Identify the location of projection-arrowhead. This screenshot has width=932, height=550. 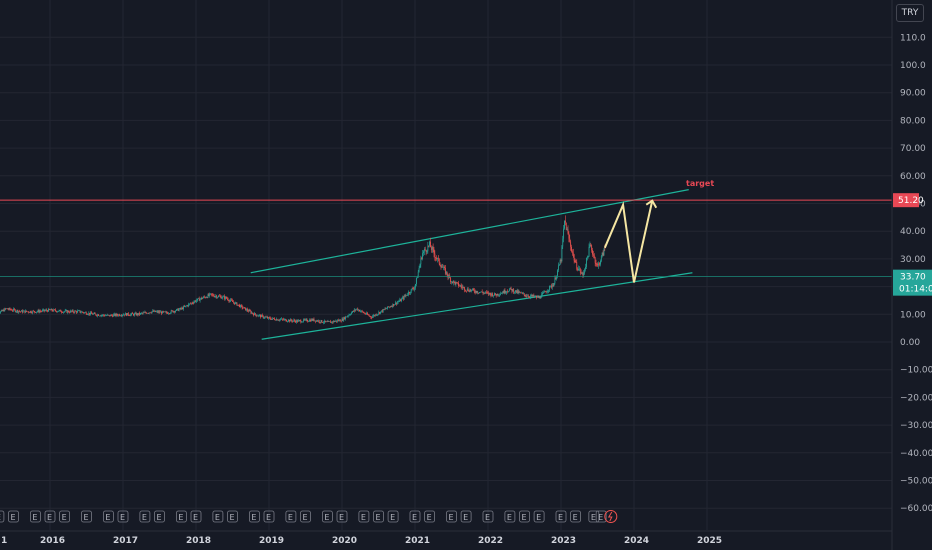
(651, 204).